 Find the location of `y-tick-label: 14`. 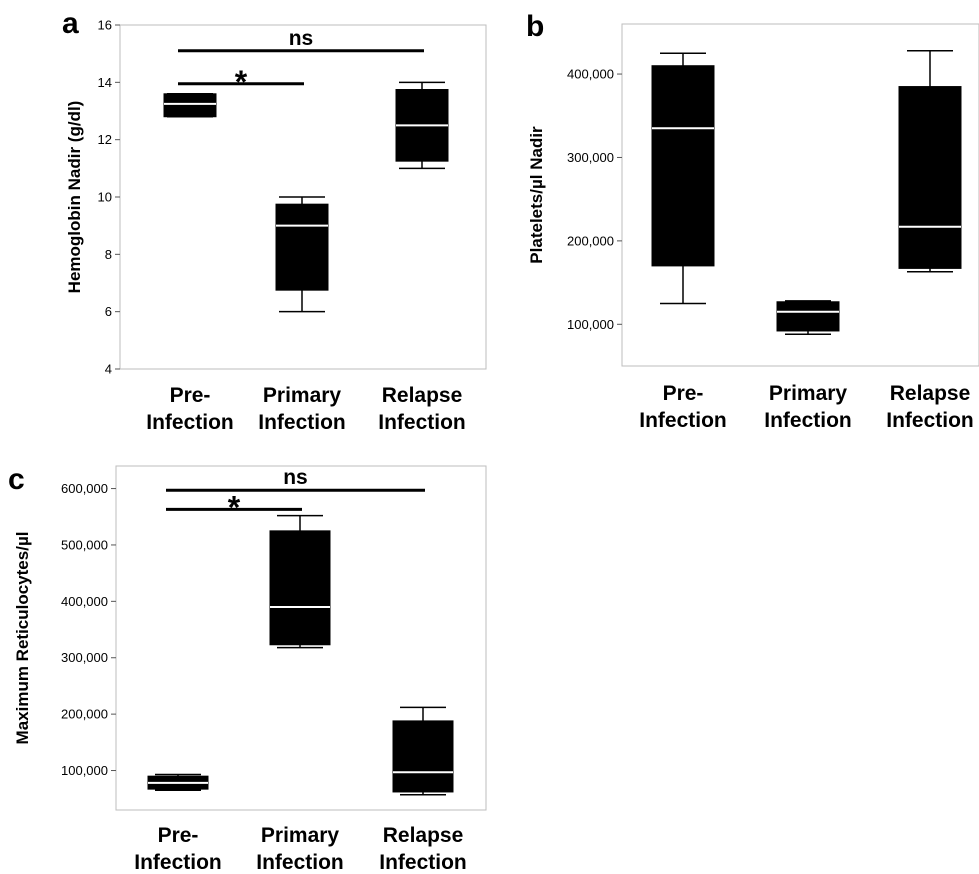

y-tick-label: 14 is located at coordinates (105, 82).